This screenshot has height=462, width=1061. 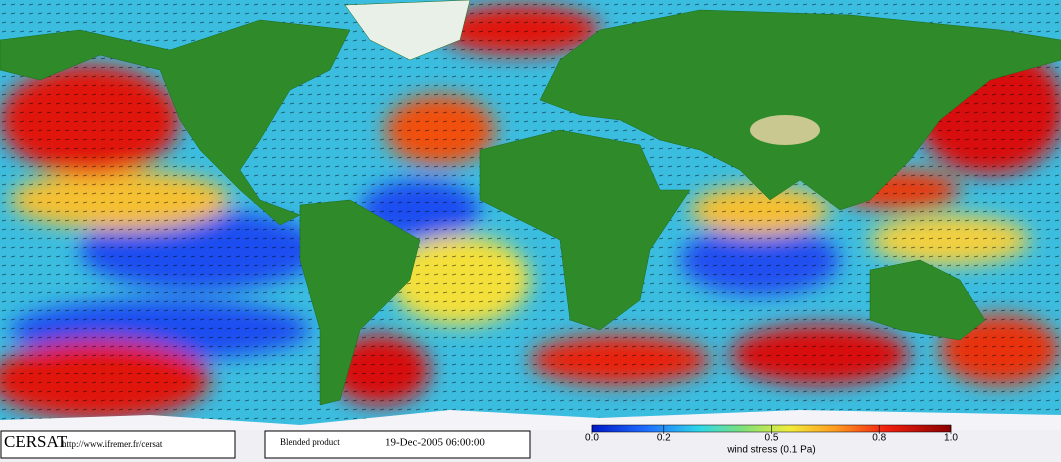 I want to click on logo-box, so click(x=118, y=444).